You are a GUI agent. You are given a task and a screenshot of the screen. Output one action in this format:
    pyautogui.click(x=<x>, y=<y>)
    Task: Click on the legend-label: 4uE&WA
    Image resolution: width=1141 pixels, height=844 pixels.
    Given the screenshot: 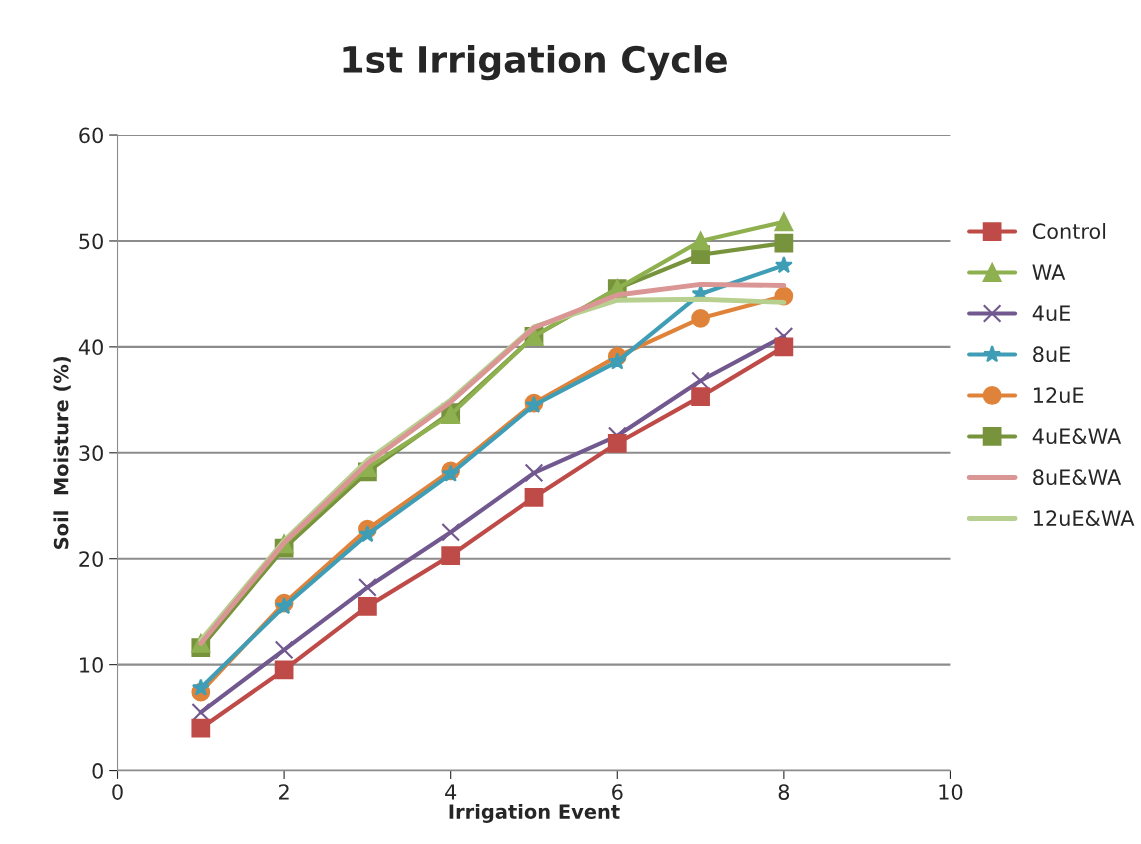 What is the action you would take?
    pyautogui.click(x=1077, y=436)
    